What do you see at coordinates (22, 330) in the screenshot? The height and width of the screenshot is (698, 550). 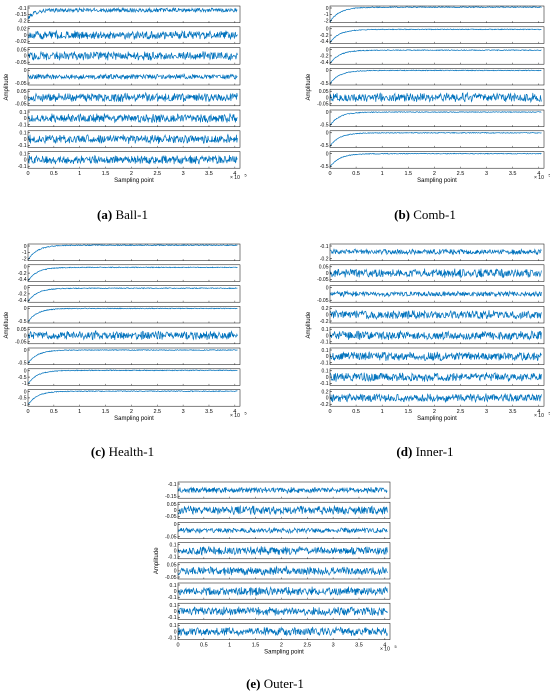 I see `y-tick-label: 0.05` at bounding box center [22, 330].